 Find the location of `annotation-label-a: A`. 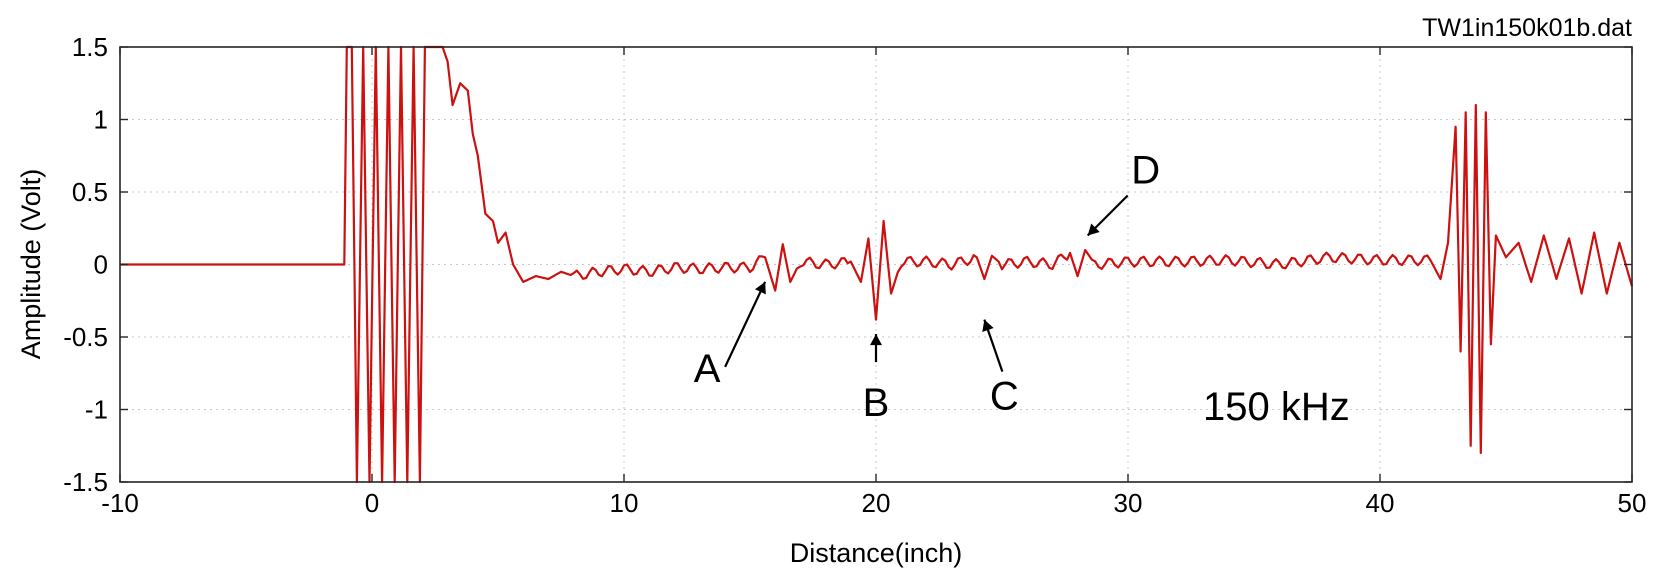

annotation-label-a: A is located at coordinates (707, 369).